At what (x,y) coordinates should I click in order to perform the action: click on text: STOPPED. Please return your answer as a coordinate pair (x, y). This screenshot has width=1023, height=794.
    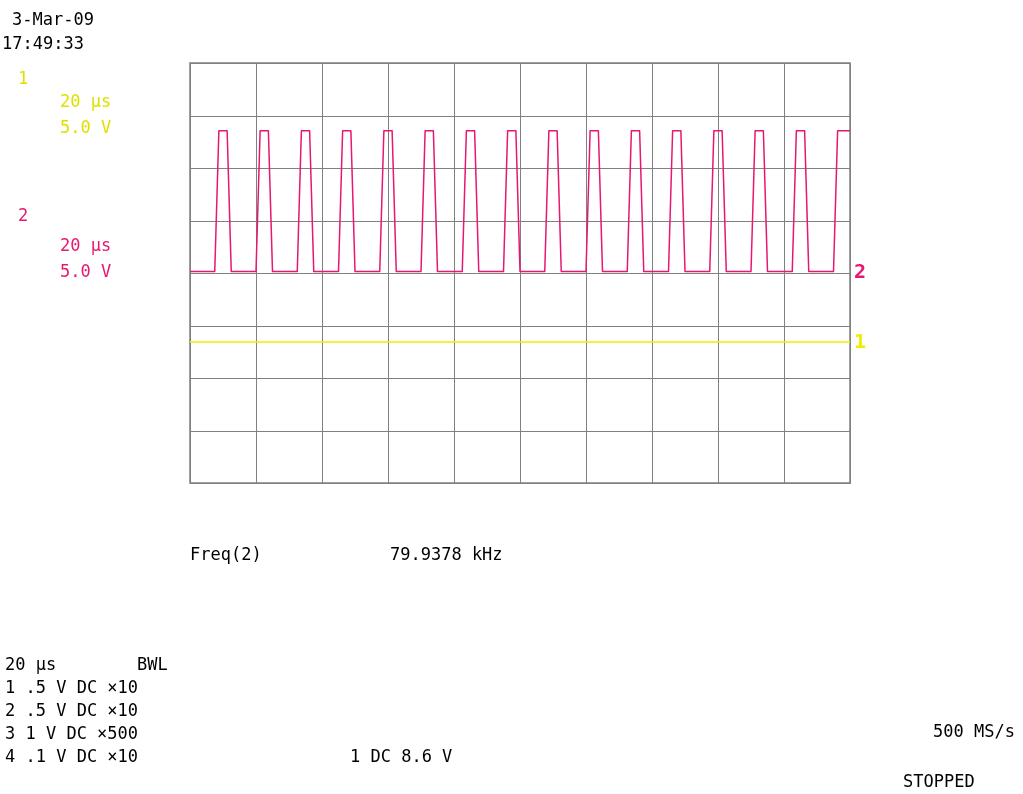
    Looking at the image, I should click on (939, 781).